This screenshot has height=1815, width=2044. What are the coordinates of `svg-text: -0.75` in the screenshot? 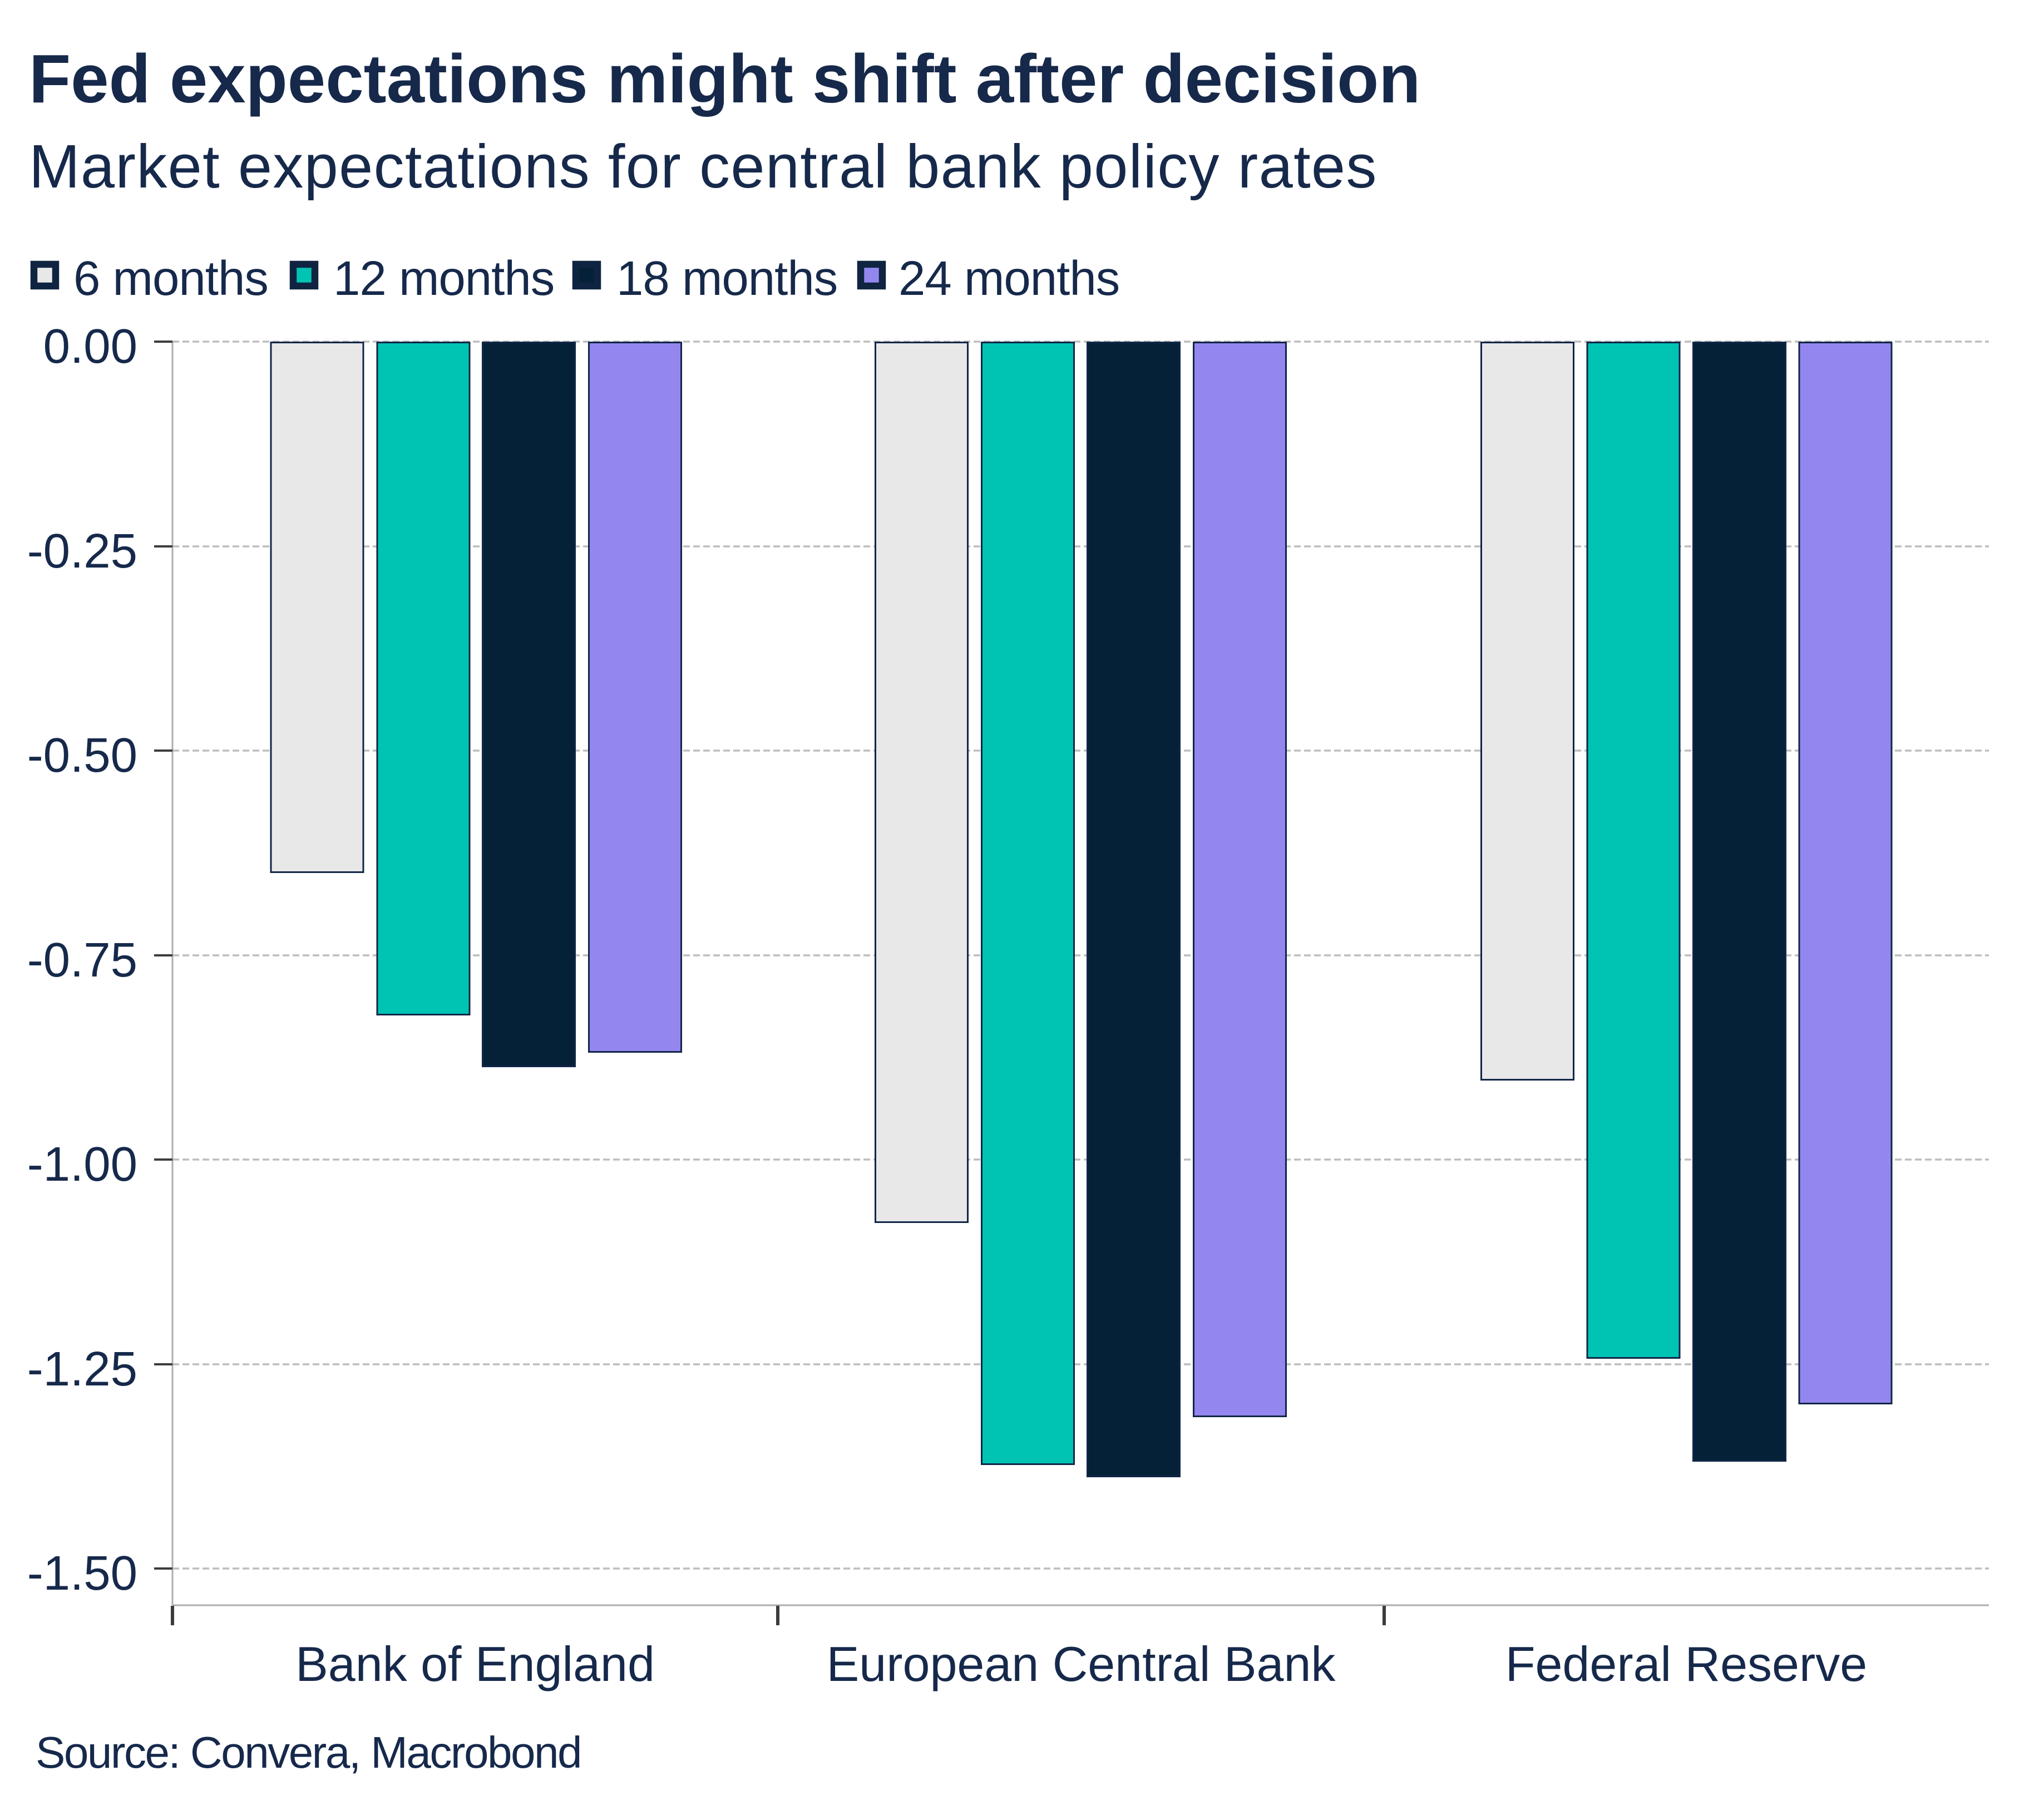 It's located at (82, 960).